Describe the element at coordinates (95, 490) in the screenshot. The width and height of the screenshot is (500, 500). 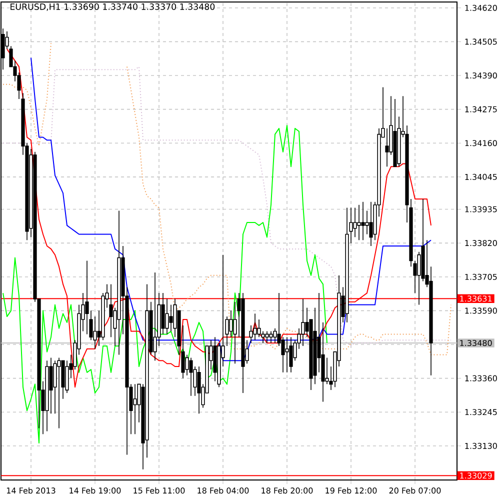
I see `x-tick-label: 14 Feb 19:00` at that location.